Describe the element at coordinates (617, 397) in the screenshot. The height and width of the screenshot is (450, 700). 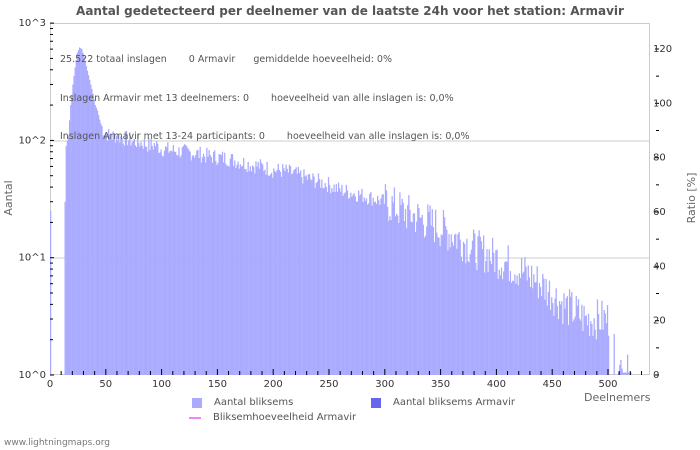
I see `x-axis-title: Deelnemers` at that location.